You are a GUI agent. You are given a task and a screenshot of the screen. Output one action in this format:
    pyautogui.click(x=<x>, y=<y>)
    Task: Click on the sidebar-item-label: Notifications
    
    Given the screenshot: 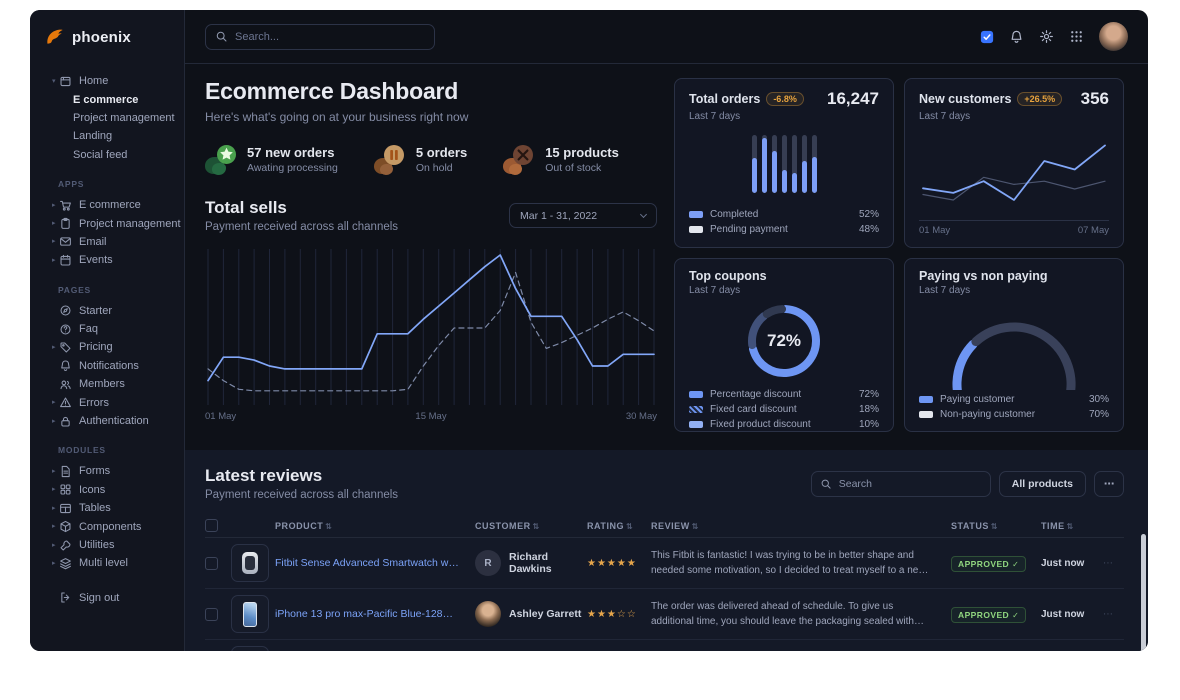 What is the action you would take?
    pyautogui.click(x=109, y=365)
    